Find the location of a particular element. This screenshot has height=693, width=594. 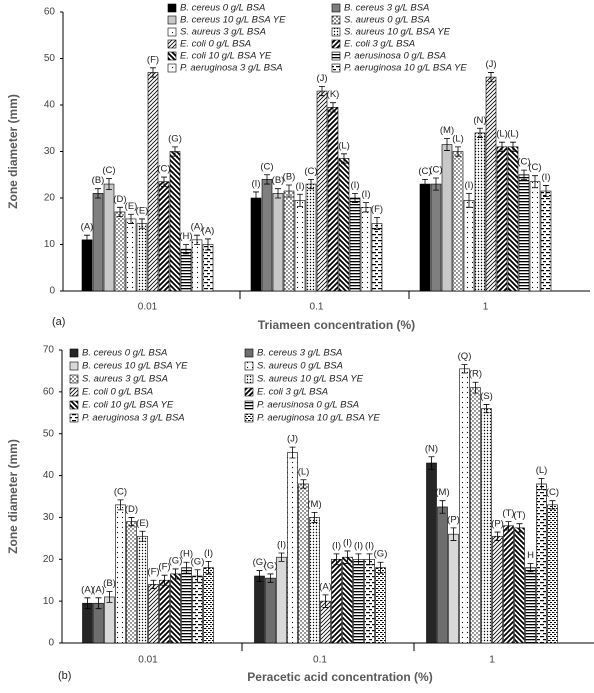

y-axis-title: Zone diameter (mm) is located at coordinates (13, 151).